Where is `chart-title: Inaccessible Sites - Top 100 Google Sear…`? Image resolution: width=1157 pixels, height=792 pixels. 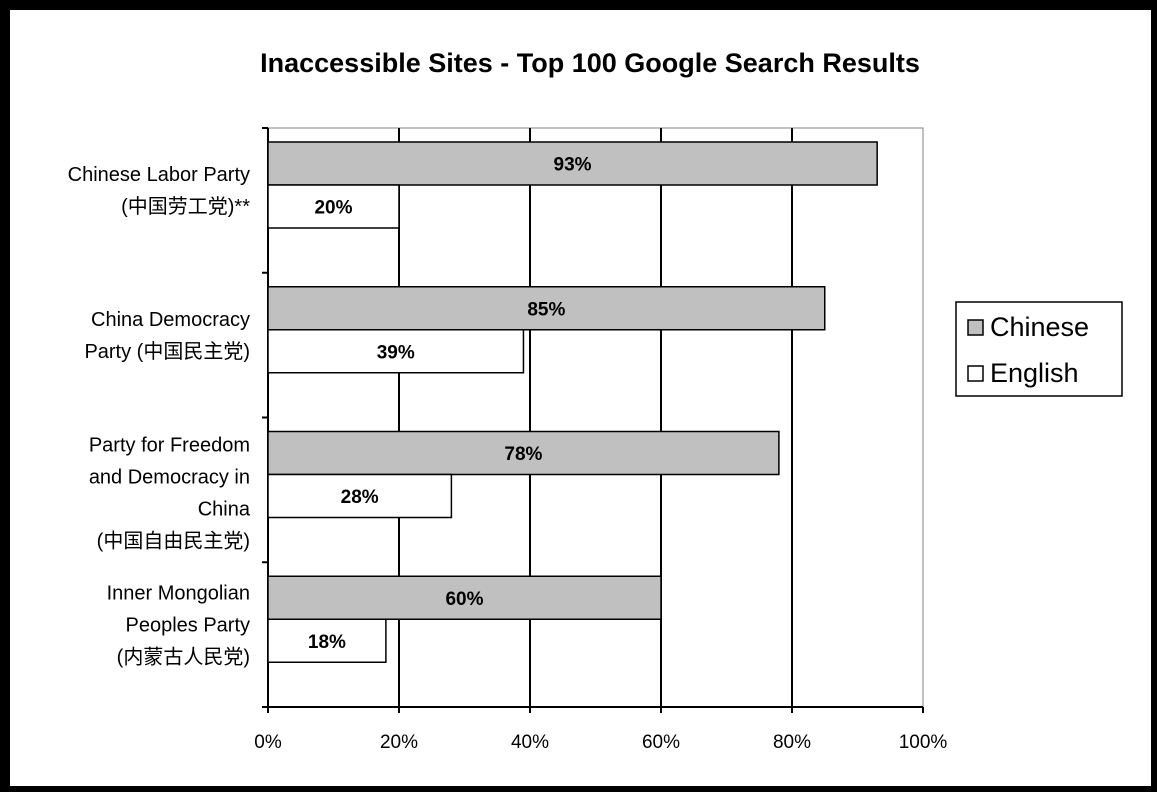 chart-title: Inaccessible Sites - Top 100 Google Sear… is located at coordinates (590, 63).